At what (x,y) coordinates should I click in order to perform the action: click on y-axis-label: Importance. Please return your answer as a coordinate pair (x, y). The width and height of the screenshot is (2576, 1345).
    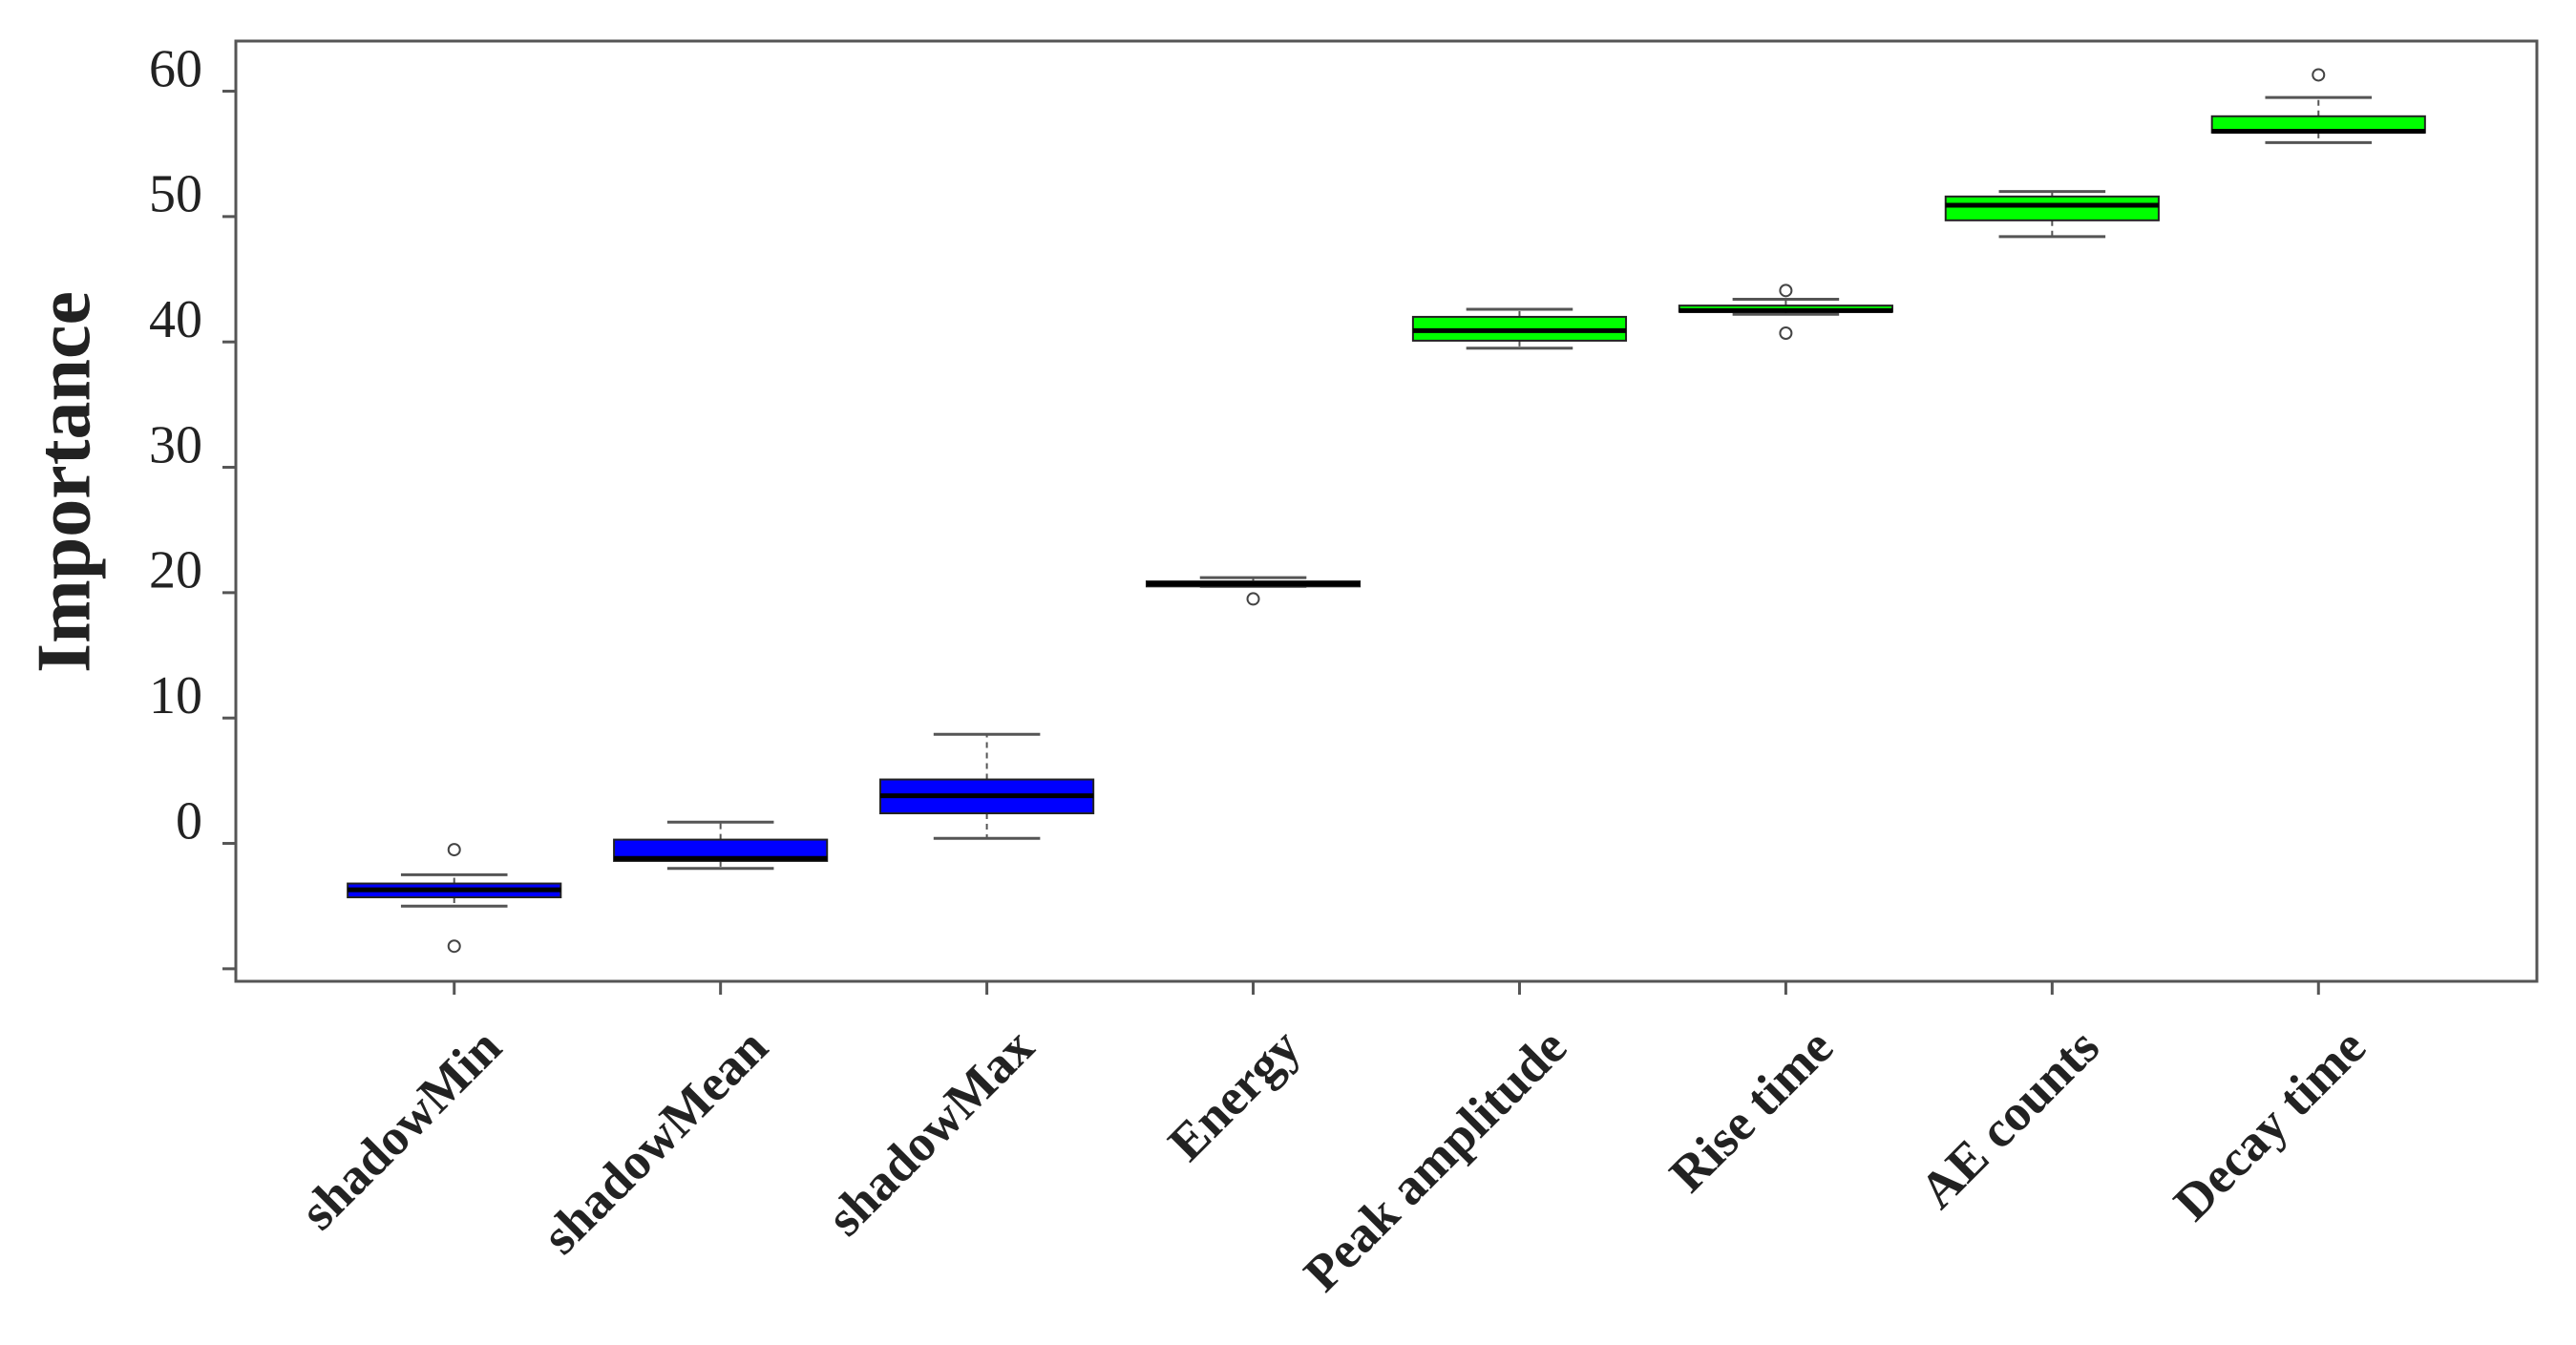
    Looking at the image, I should click on (64, 482).